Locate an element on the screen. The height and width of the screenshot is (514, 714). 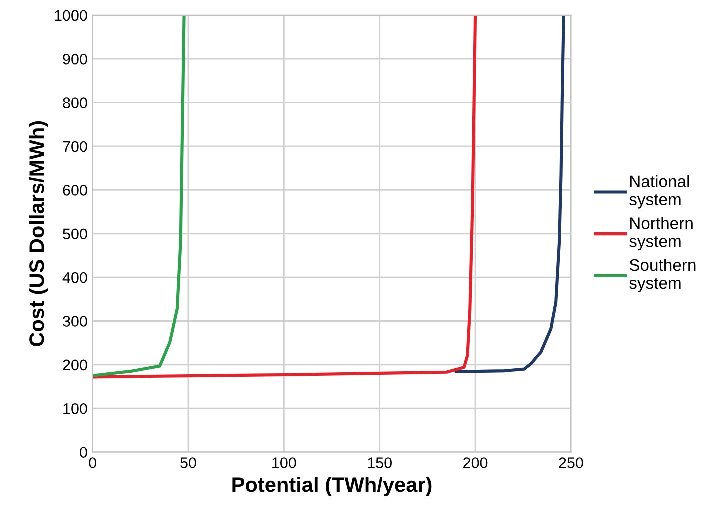
x-tick-label: 50 is located at coordinates (188, 463).